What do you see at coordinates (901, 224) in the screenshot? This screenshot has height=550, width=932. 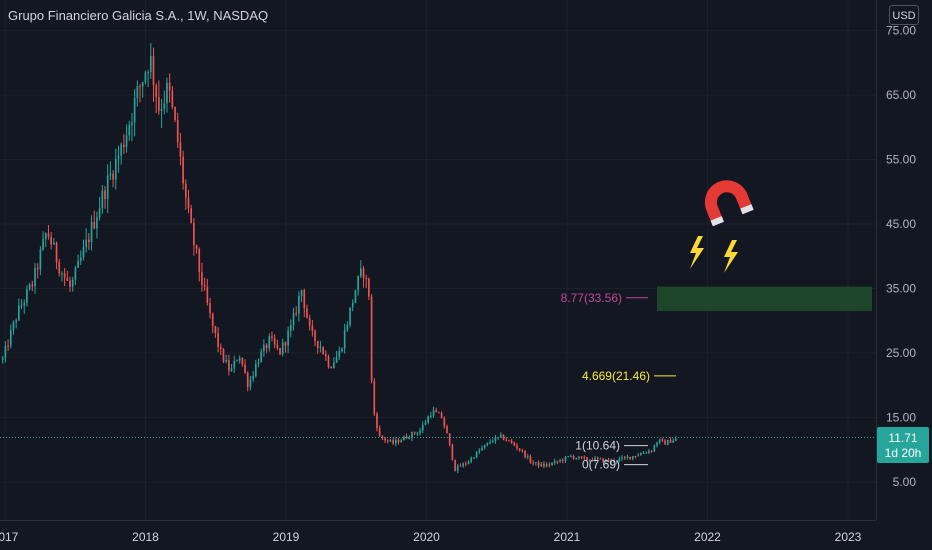 I see `price-tick-label: 45.00` at bounding box center [901, 224].